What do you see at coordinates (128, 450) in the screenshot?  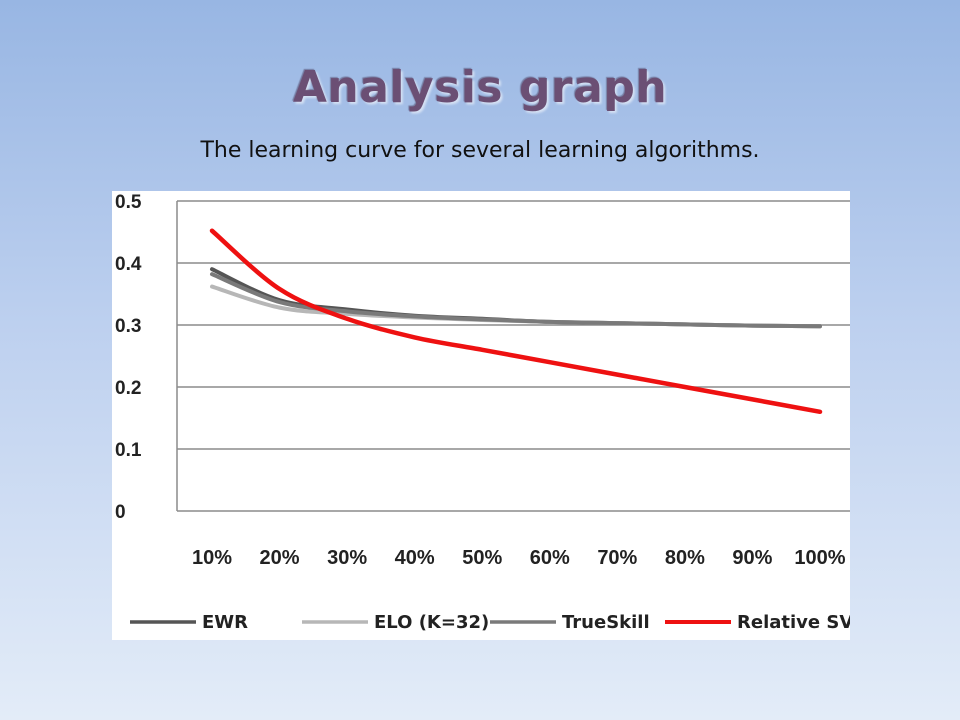 I see `y-tick-label: 0.1` at bounding box center [128, 450].